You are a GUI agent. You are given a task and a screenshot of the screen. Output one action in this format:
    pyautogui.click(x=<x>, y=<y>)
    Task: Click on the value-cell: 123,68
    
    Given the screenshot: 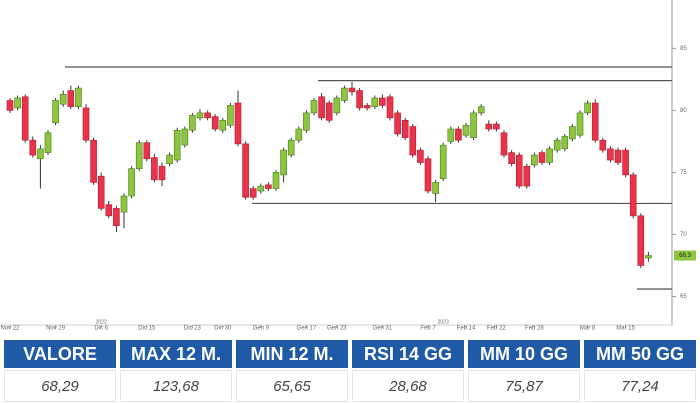 What is the action you would take?
    pyautogui.click(x=176, y=386)
    